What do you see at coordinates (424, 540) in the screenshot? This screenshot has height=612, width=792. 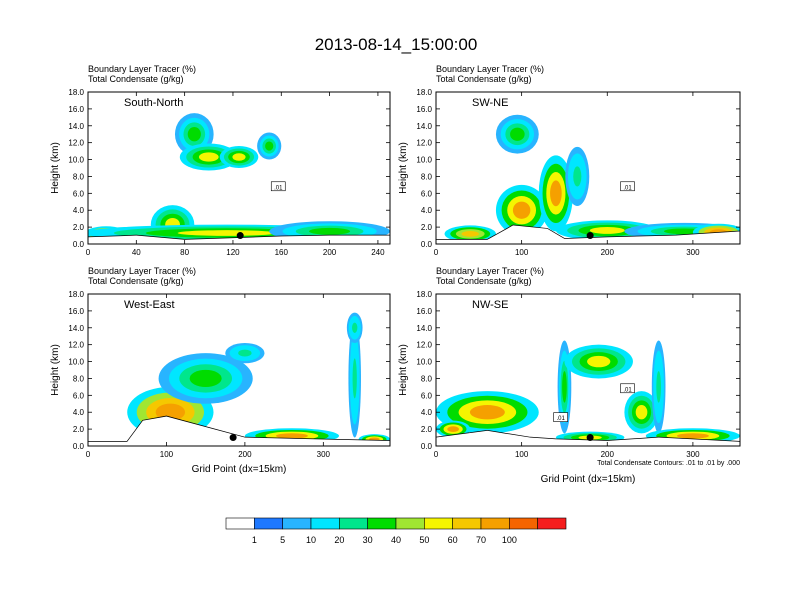 I see `colorbar-label: 50` at bounding box center [424, 540].